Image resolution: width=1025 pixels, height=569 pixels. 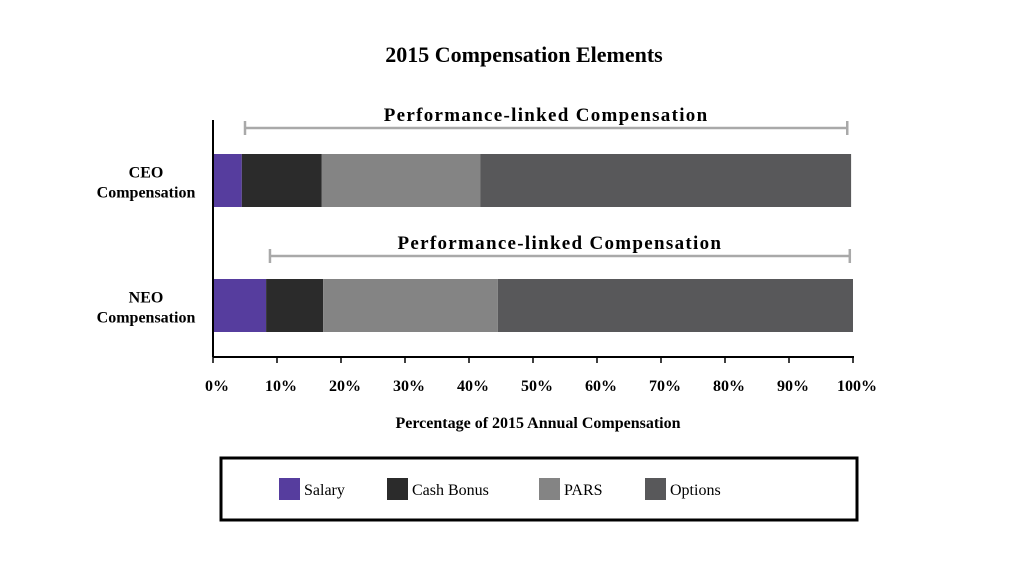 I want to click on x-tick-label: 100%, so click(x=857, y=386).